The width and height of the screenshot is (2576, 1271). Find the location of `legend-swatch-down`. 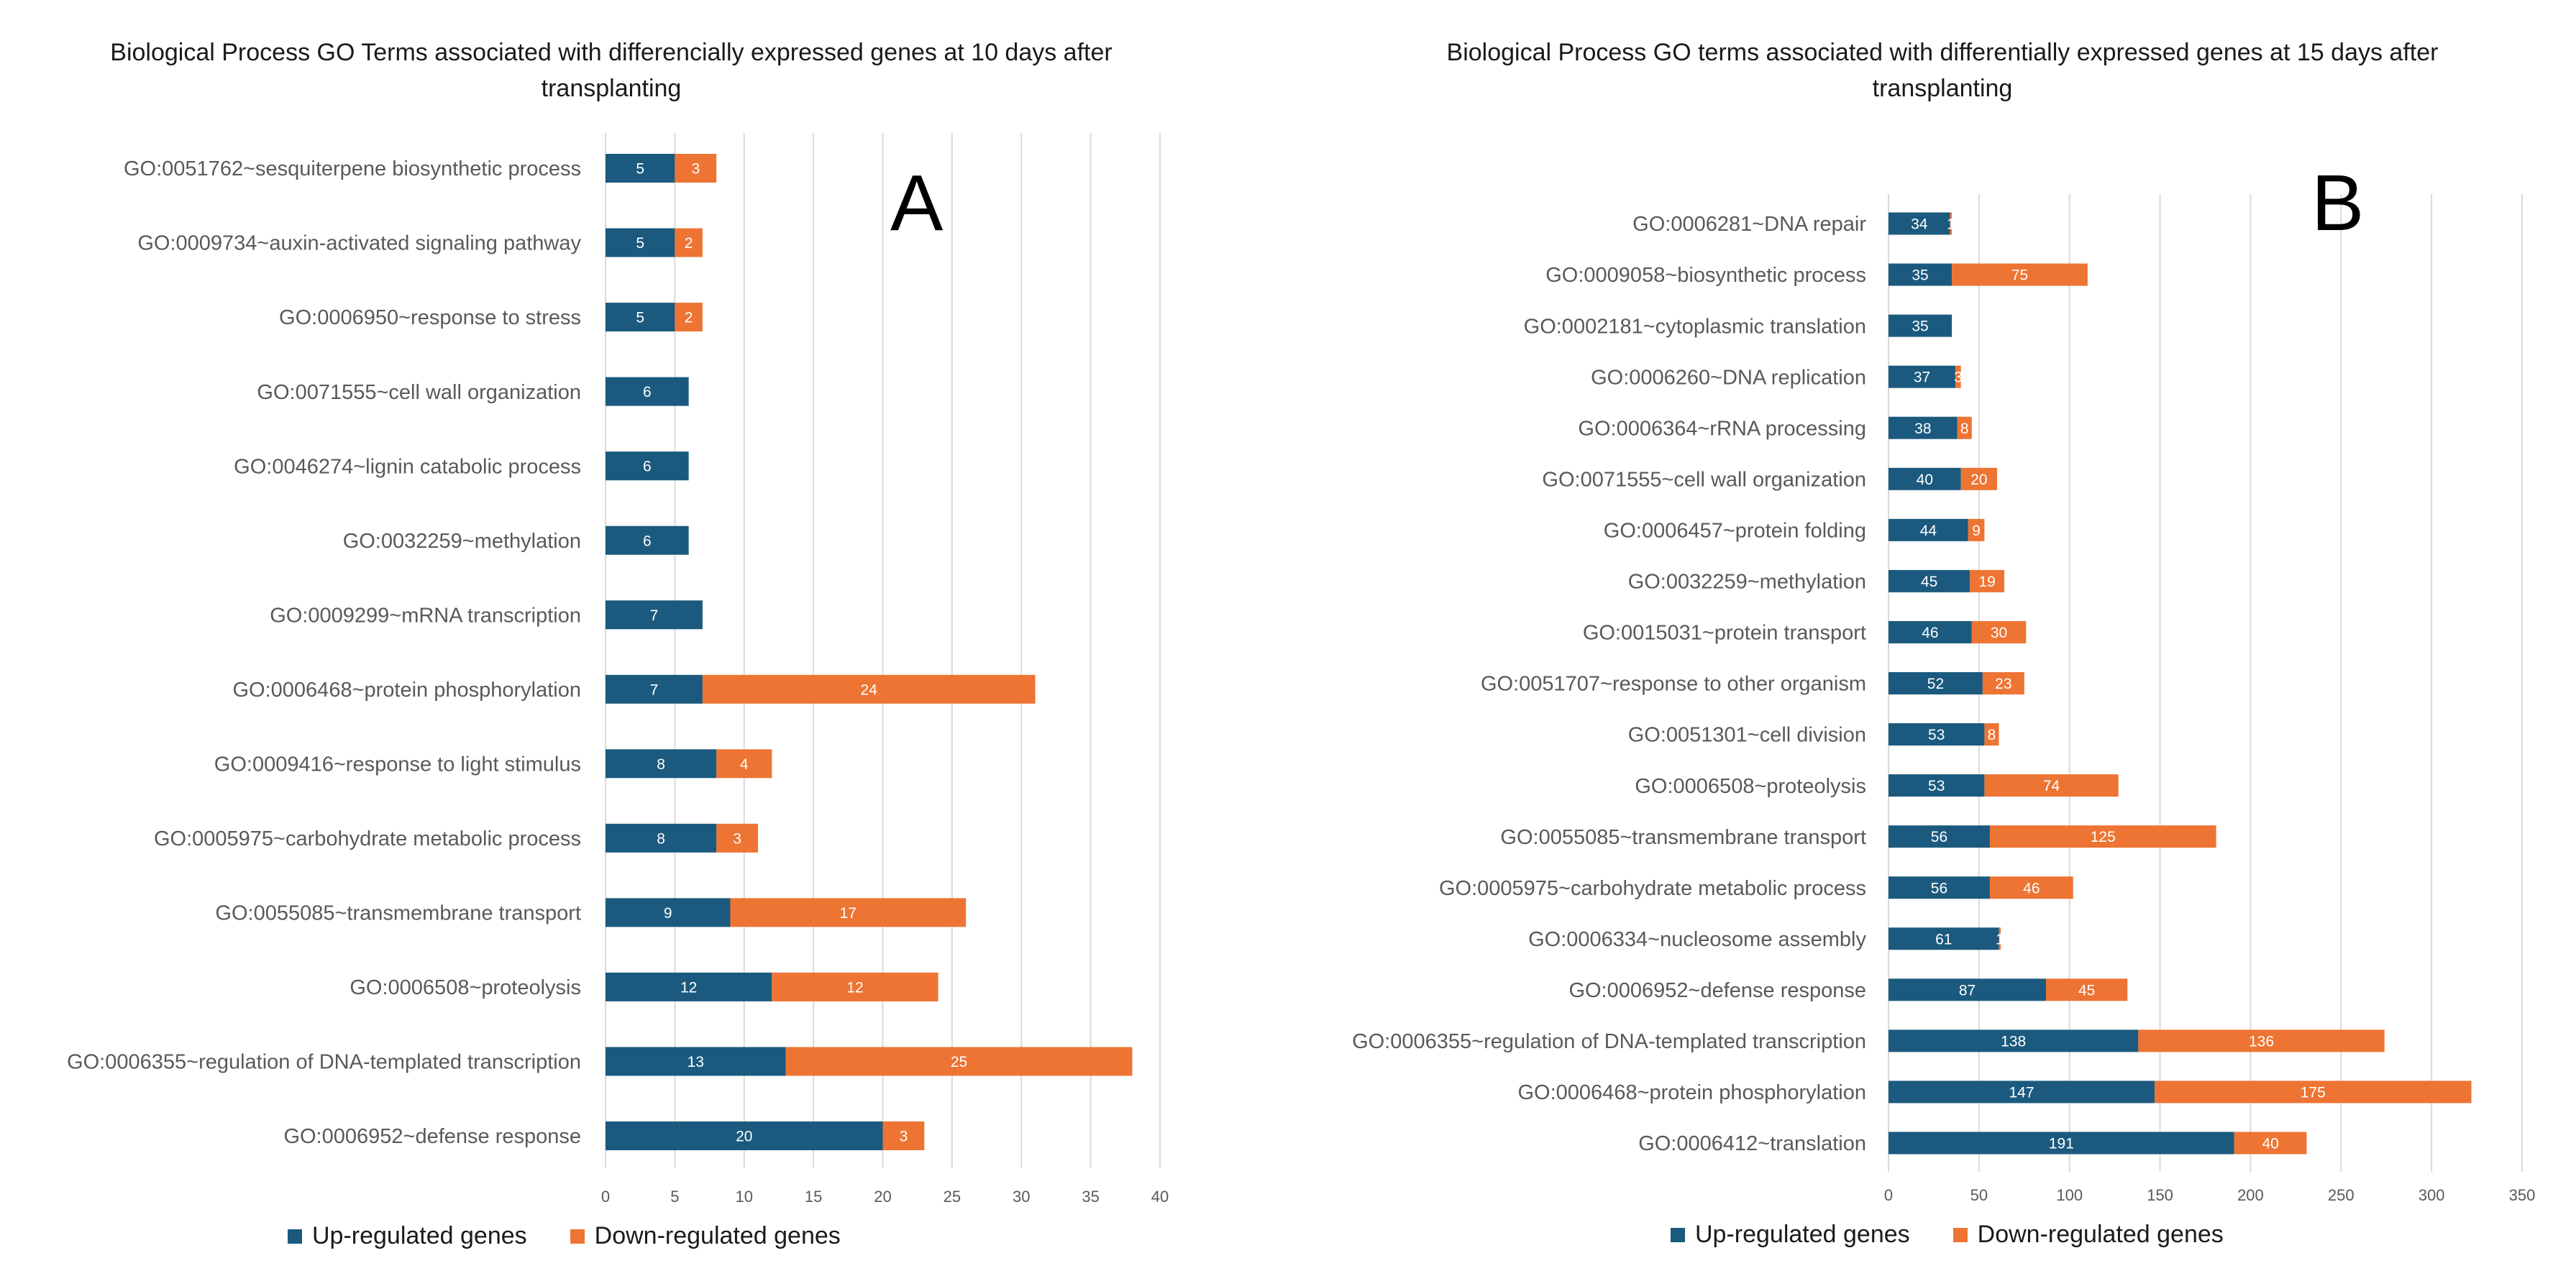

legend-swatch-down is located at coordinates (577, 1236).